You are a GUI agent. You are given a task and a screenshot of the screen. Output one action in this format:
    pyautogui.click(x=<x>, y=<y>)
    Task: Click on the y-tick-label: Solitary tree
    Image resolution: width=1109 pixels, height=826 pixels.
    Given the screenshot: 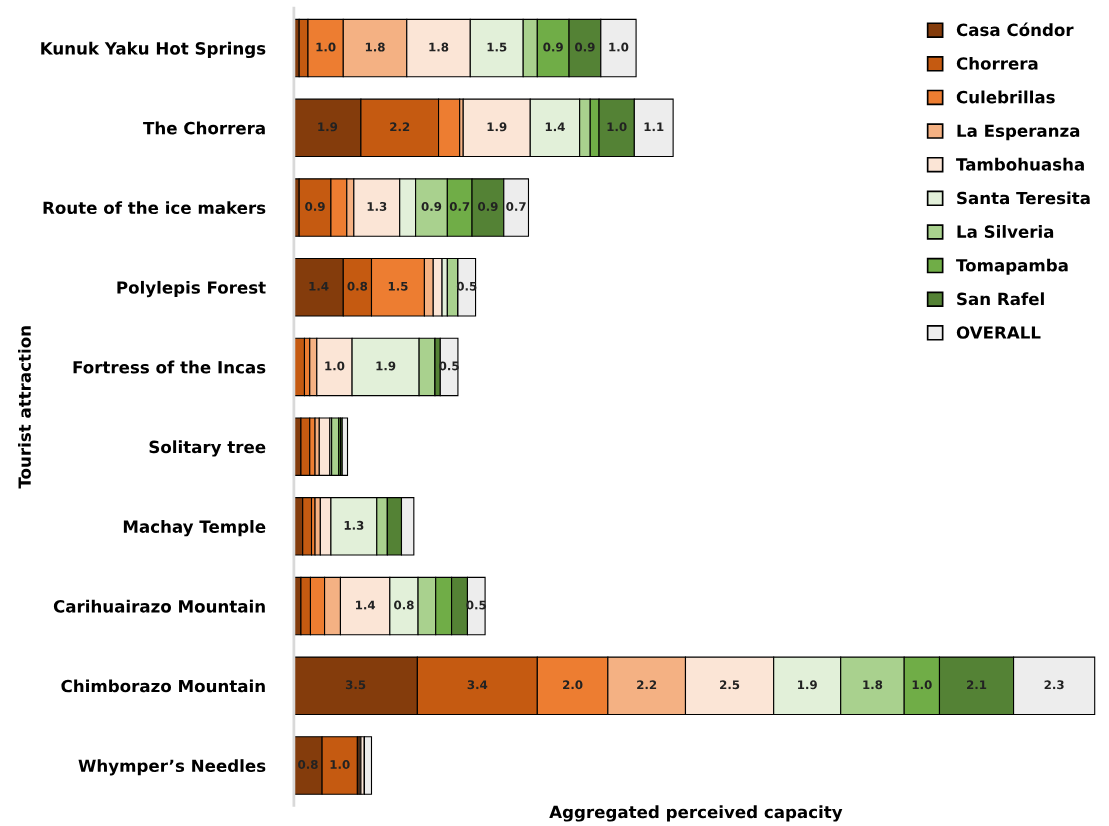 What is the action you would take?
    pyautogui.click(x=207, y=448)
    